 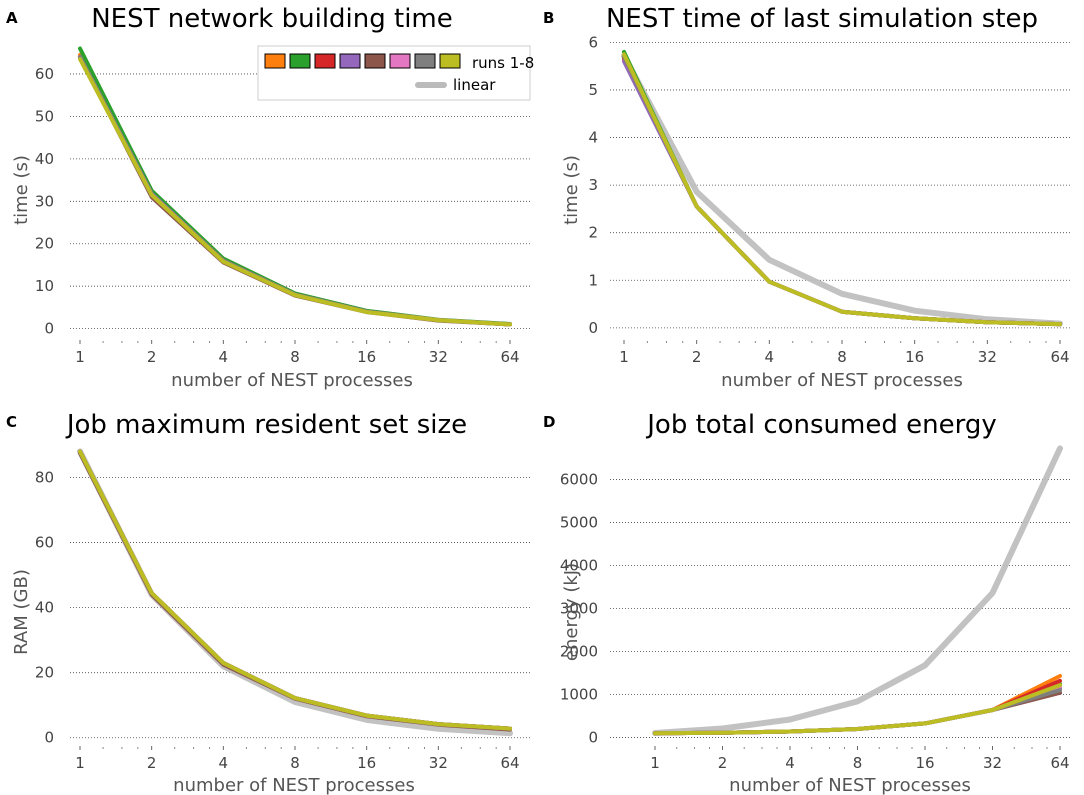 I want to click on panel-b-series-line, so click(x=842, y=189).